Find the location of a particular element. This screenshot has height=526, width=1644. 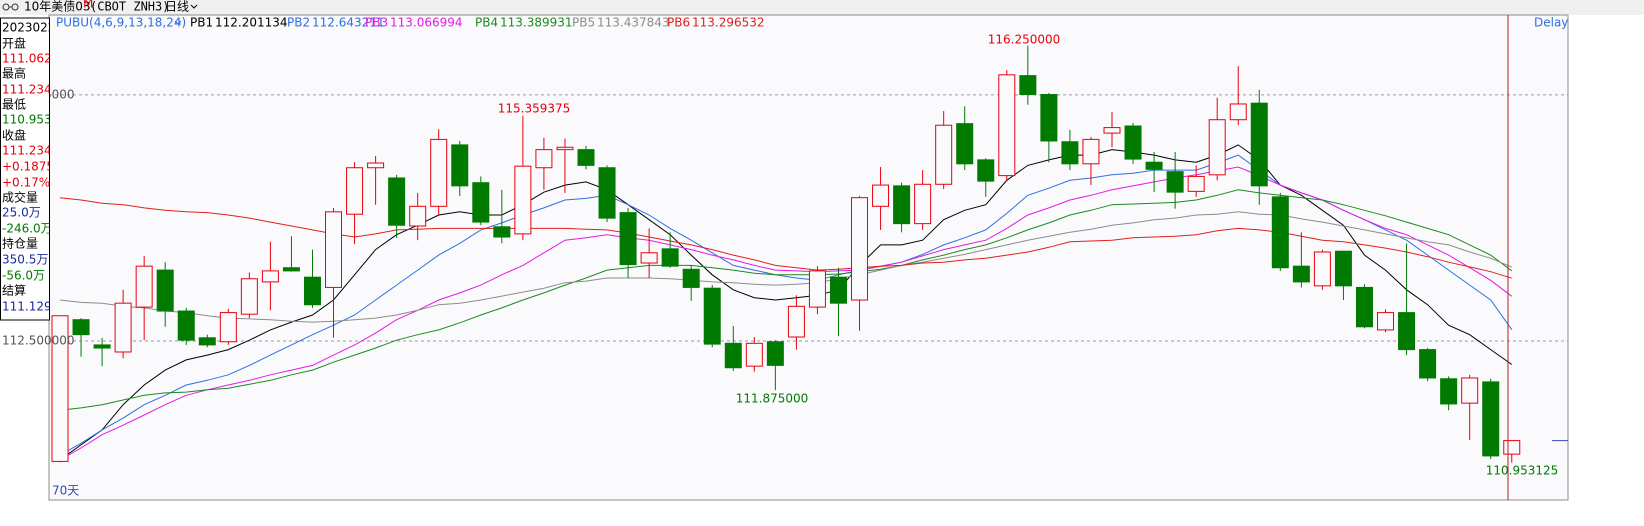

date: 20230222 is located at coordinates (32, 28).